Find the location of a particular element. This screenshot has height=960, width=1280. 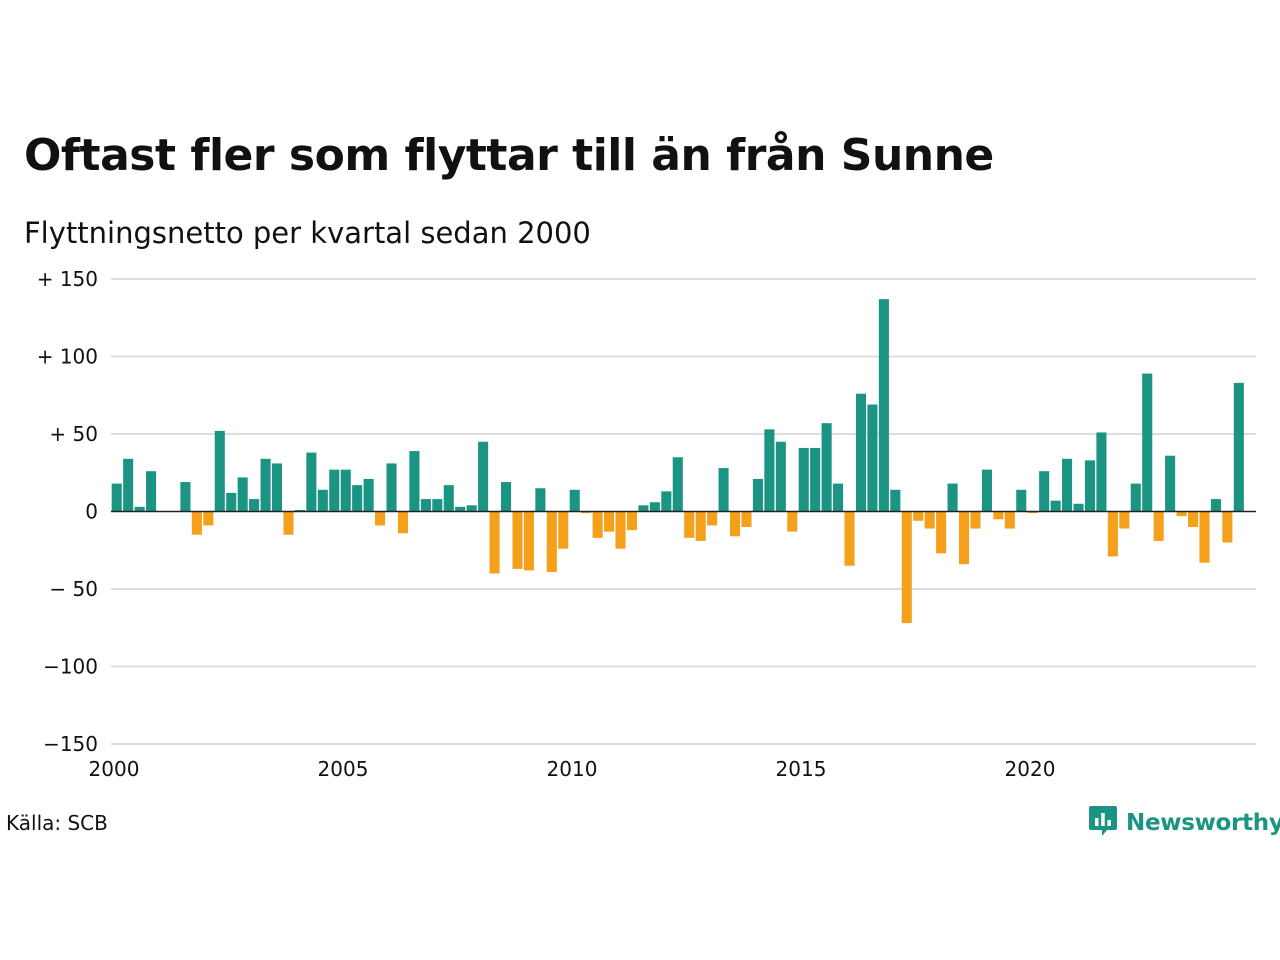

y-tick-label: −100 is located at coordinates (70, 667).